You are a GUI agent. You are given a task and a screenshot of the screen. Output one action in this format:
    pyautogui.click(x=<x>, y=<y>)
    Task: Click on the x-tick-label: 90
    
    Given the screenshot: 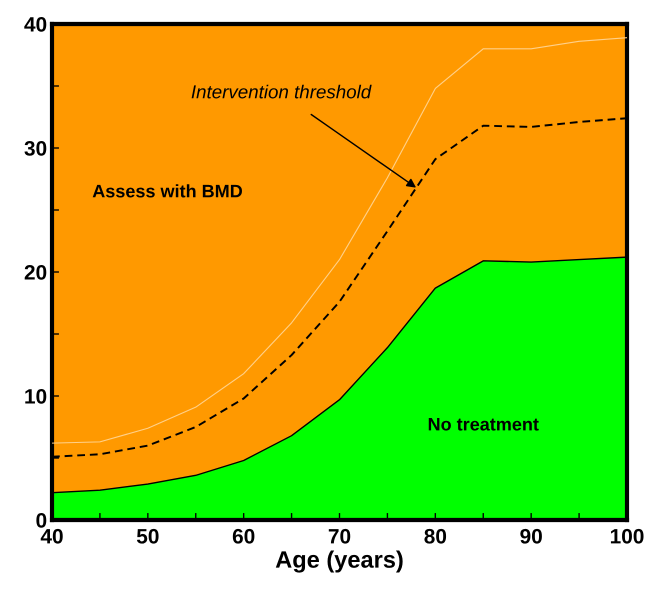 What is the action you would take?
    pyautogui.click(x=531, y=536)
    